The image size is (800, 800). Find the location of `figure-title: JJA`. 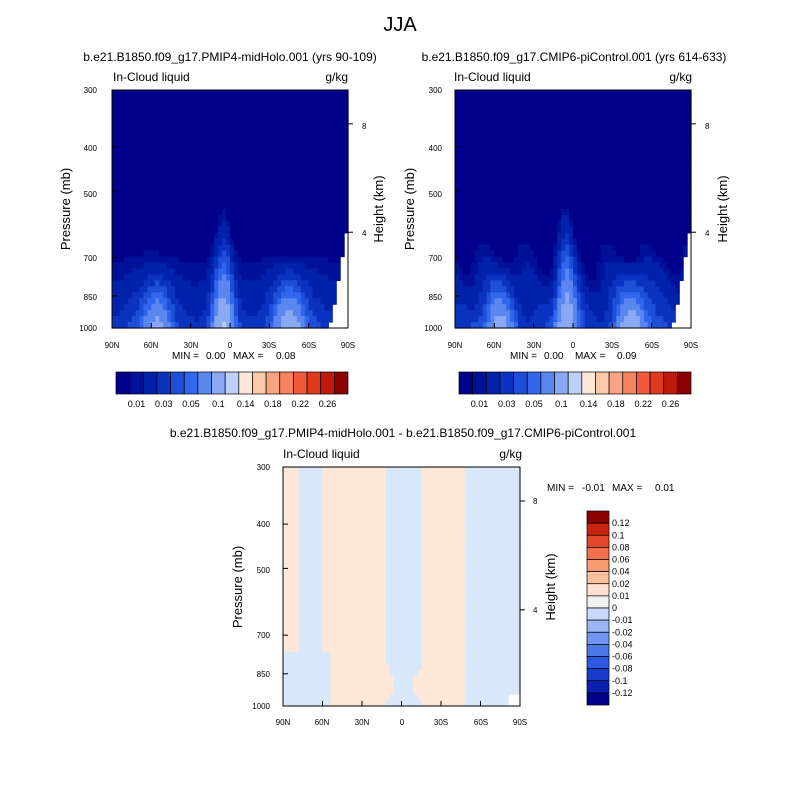

figure-title: JJA is located at coordinates (400, 25).